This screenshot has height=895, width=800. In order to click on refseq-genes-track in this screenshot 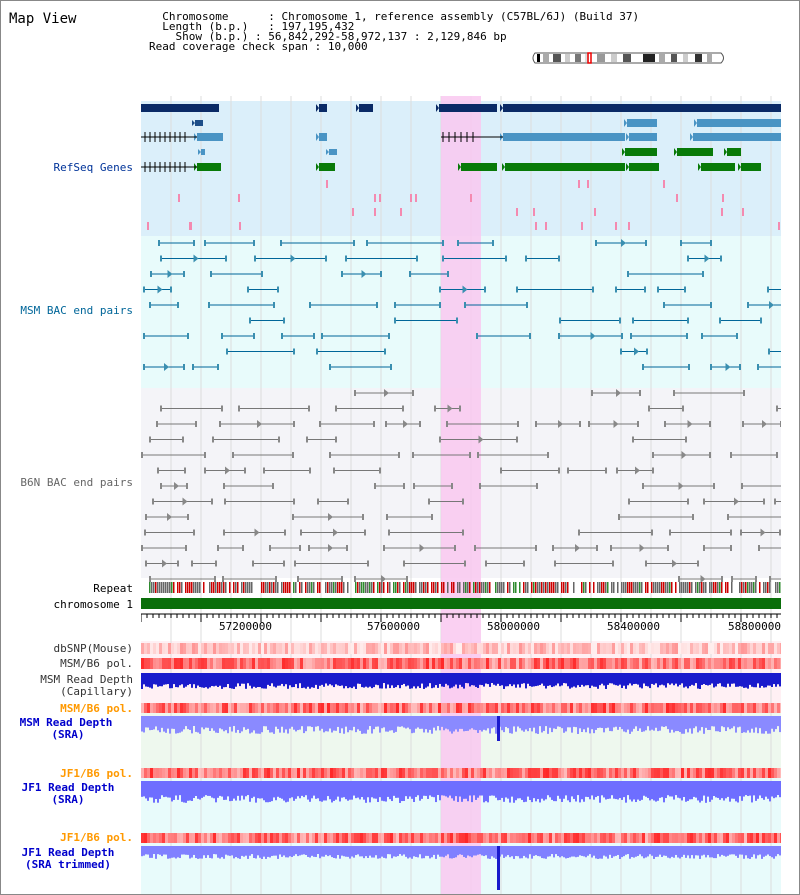, I will do `click(461, 167)`.